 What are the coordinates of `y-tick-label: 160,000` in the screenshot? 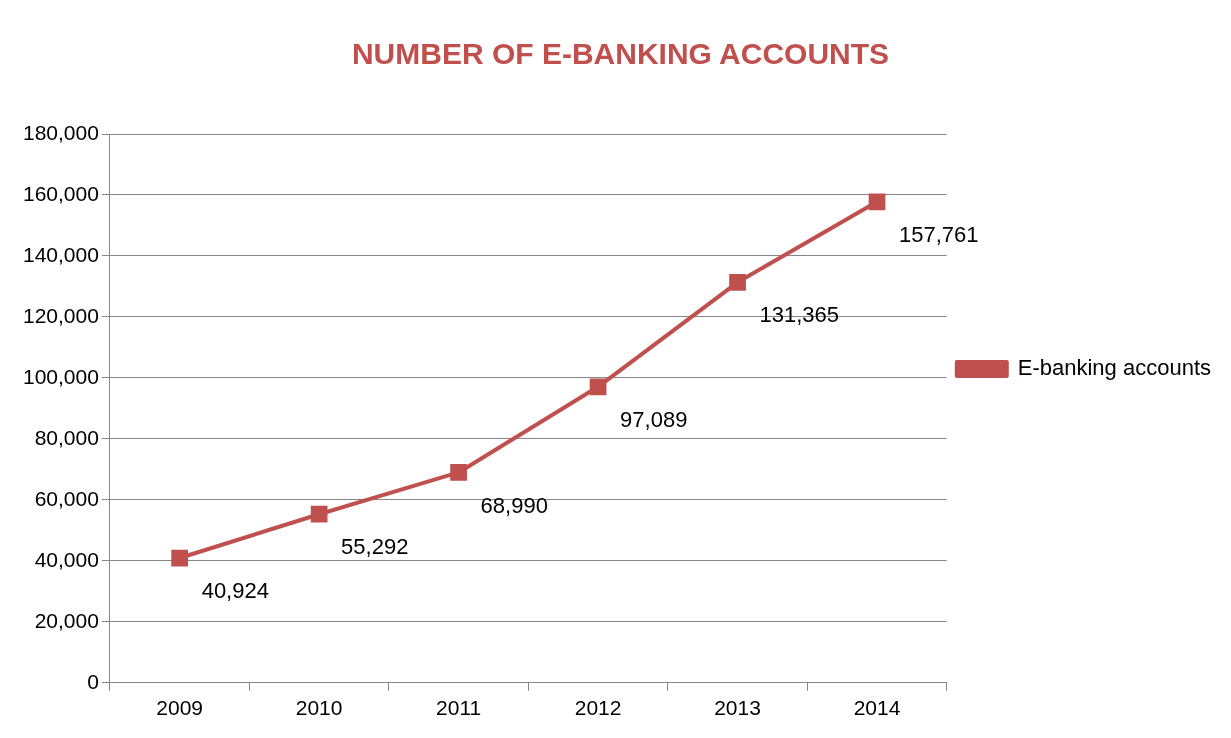 It's located at (60, 193).